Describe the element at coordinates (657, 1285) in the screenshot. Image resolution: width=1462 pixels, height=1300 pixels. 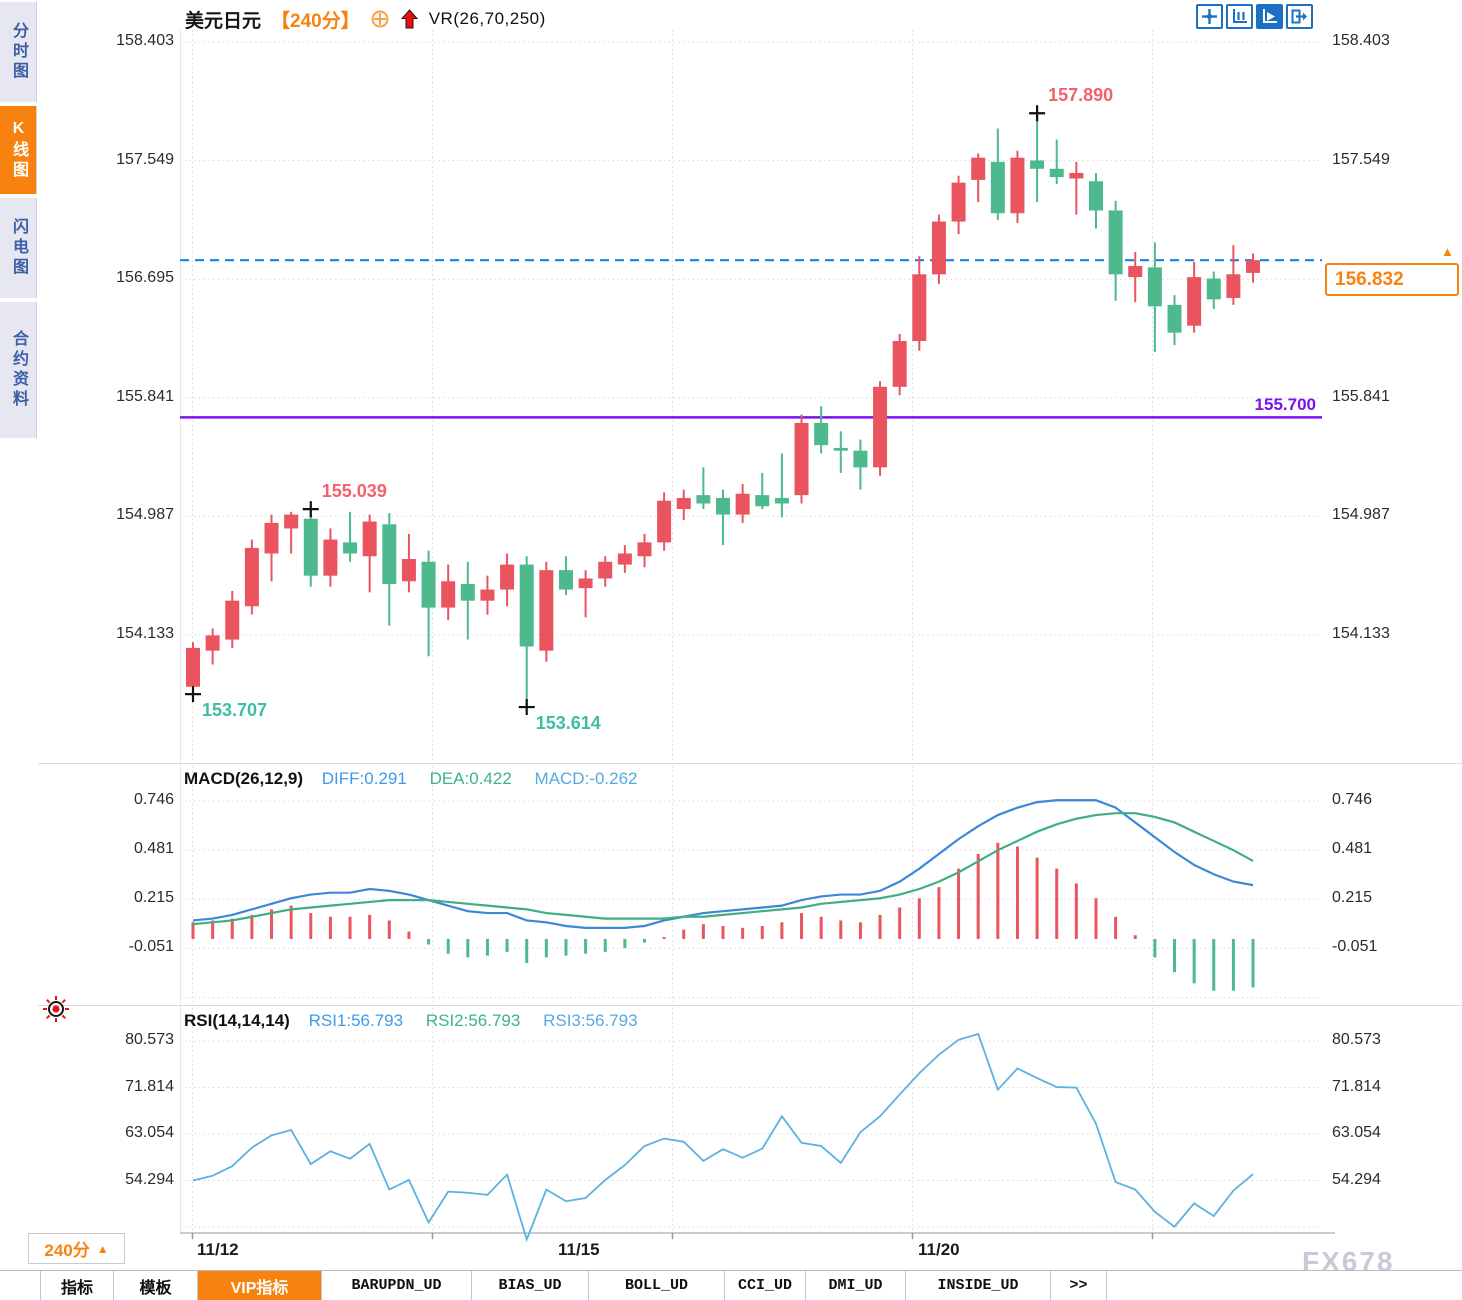
I see `bottom-tab-6: BOLL_UD` at that location.